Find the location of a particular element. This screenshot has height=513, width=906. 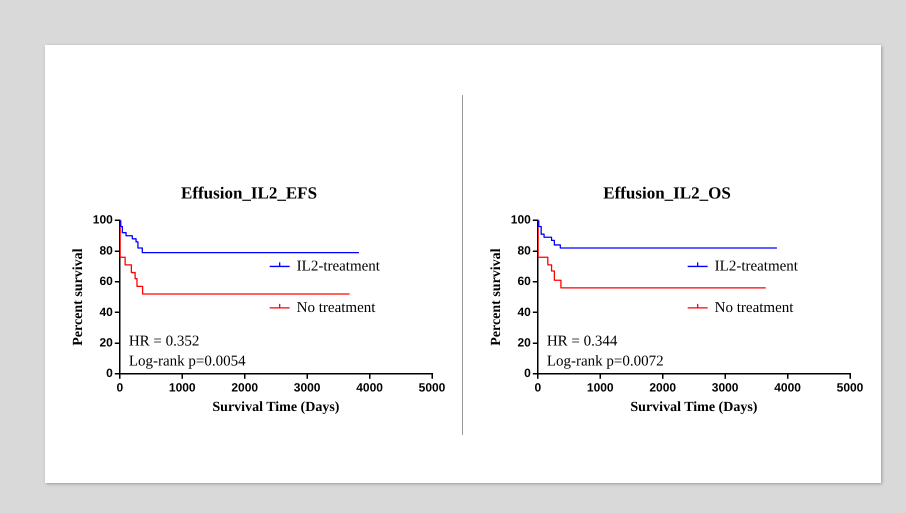

annotation: Log-rank p=0.0072 is located at coordinates (605, 362).